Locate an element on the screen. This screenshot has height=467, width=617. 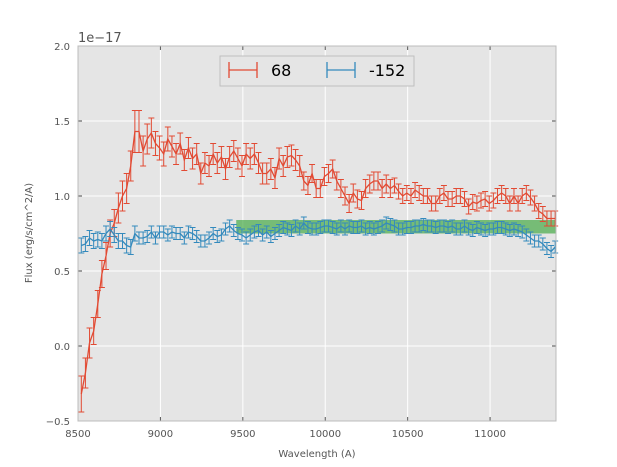
legend-box is located at coordinates (317, 71).